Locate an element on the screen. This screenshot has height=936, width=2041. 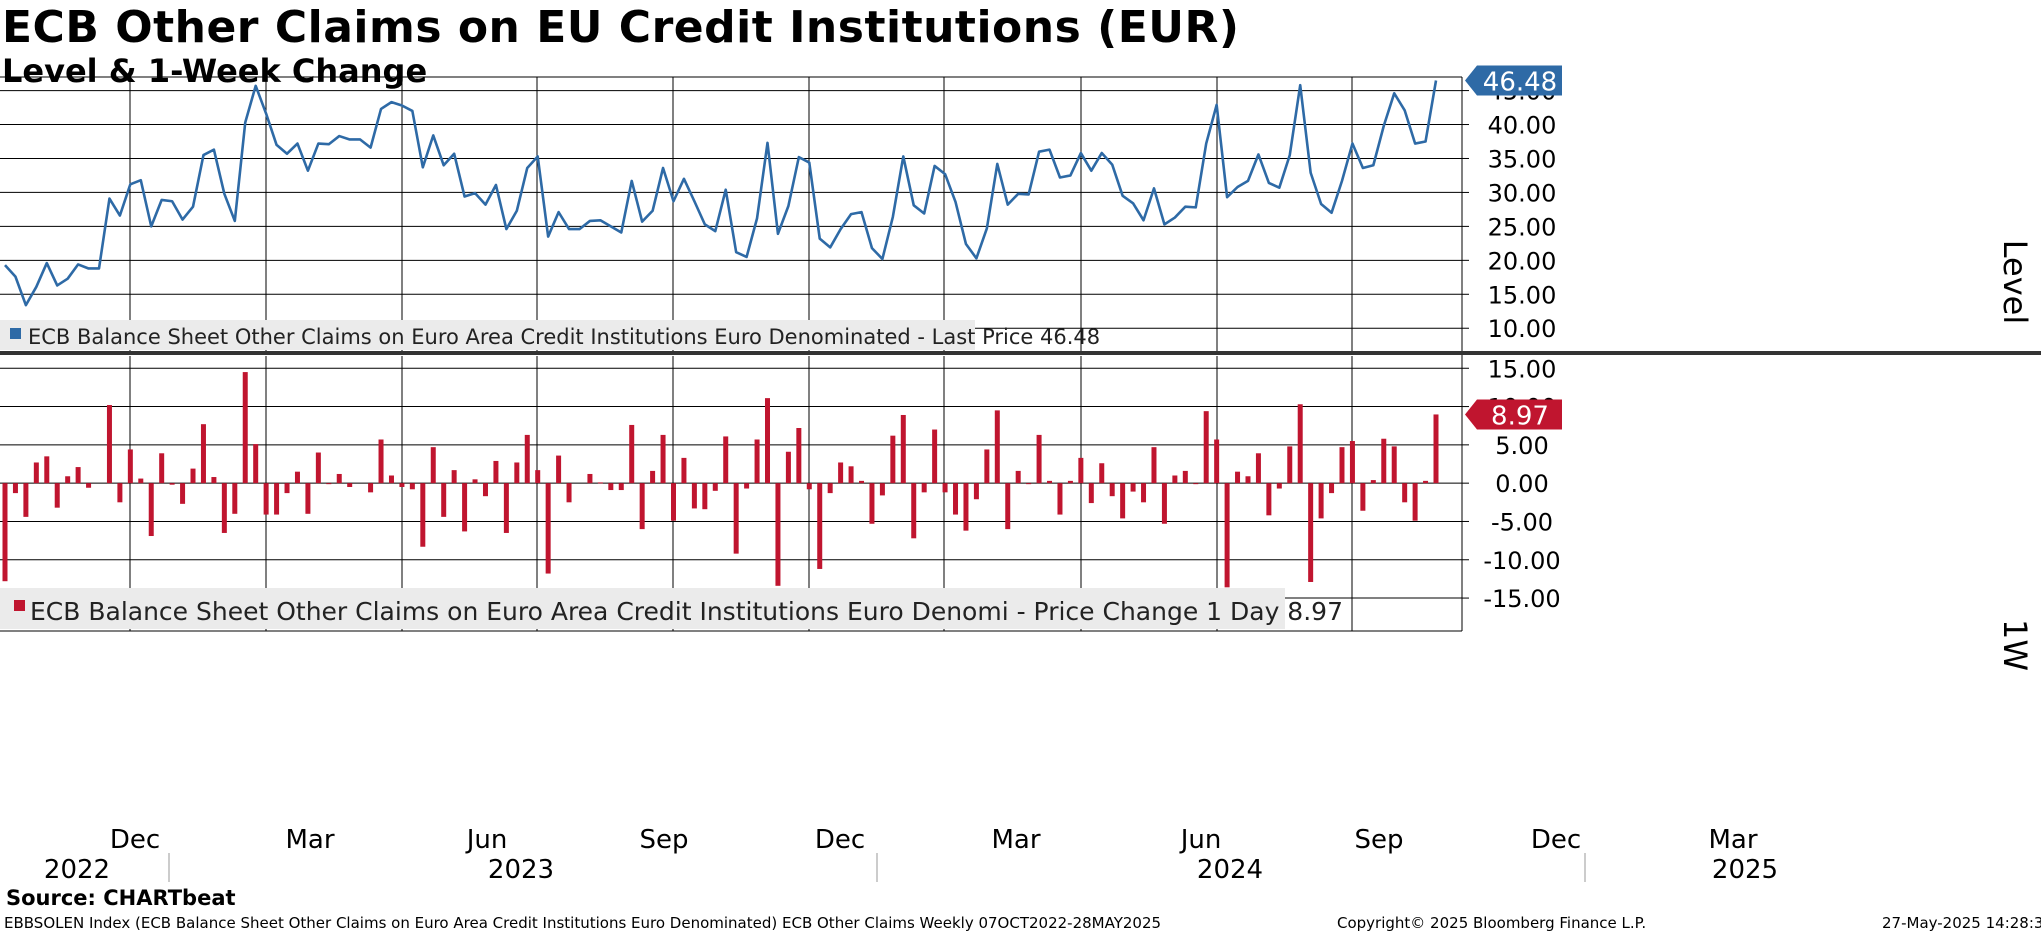
ytick-label-1w: 0.00 is located at coordinates (1521, 484).